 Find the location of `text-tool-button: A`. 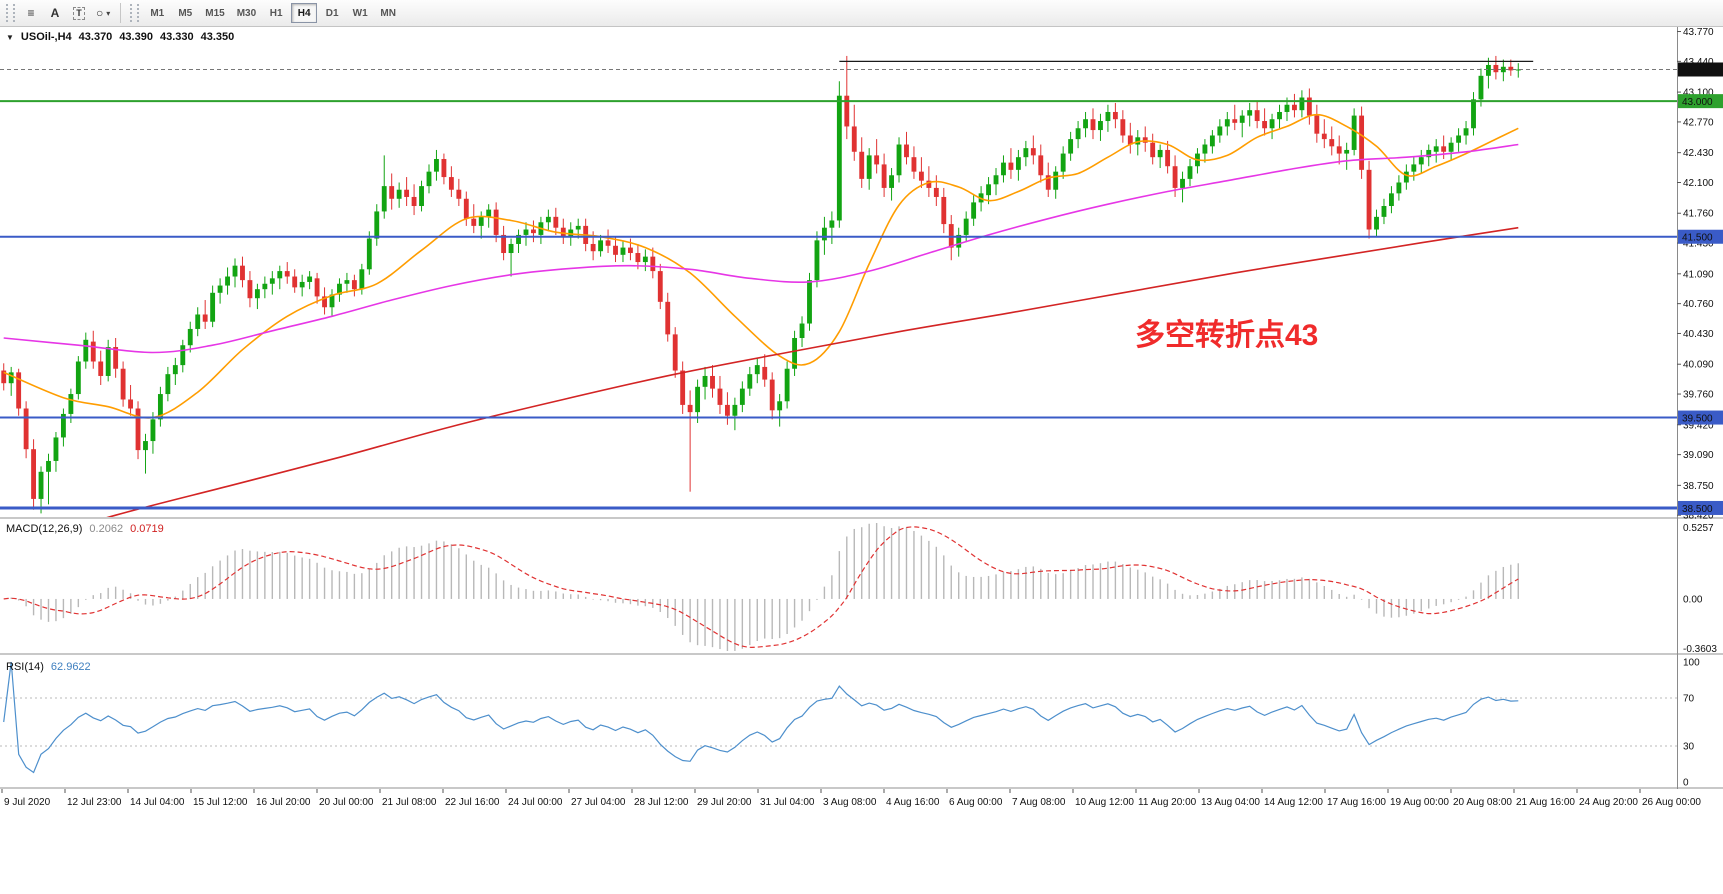

text-tool-button: A is located at coordinates (55, 13).